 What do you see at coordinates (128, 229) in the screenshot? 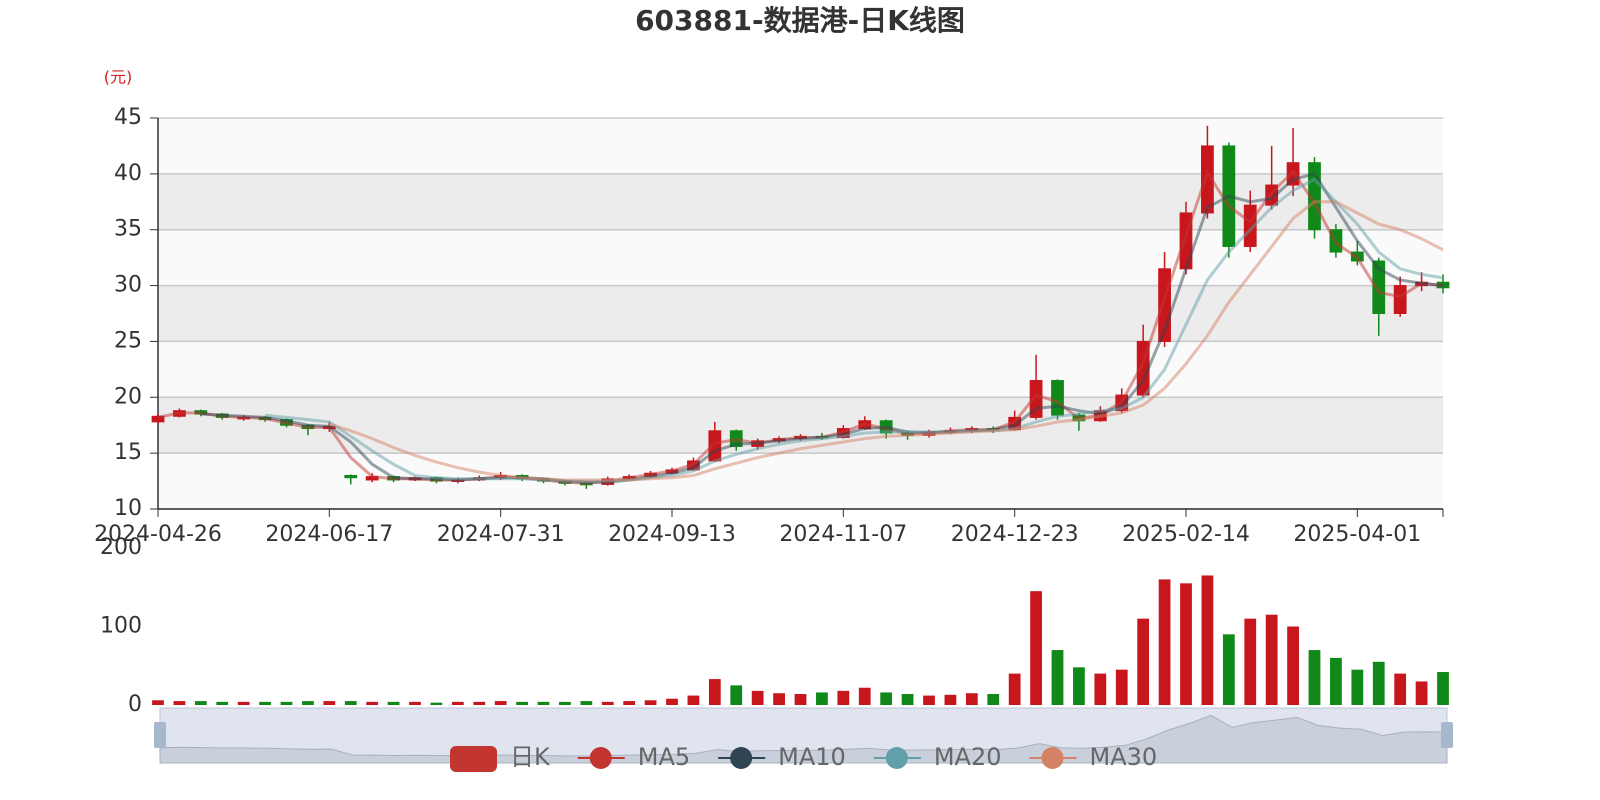
I see `y-tick-label: 35` at bounding box center [128, 229].